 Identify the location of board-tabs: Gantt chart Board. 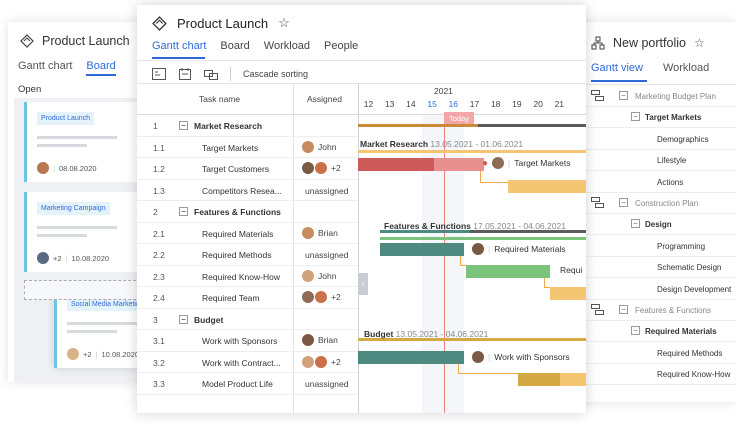
(67, 68).